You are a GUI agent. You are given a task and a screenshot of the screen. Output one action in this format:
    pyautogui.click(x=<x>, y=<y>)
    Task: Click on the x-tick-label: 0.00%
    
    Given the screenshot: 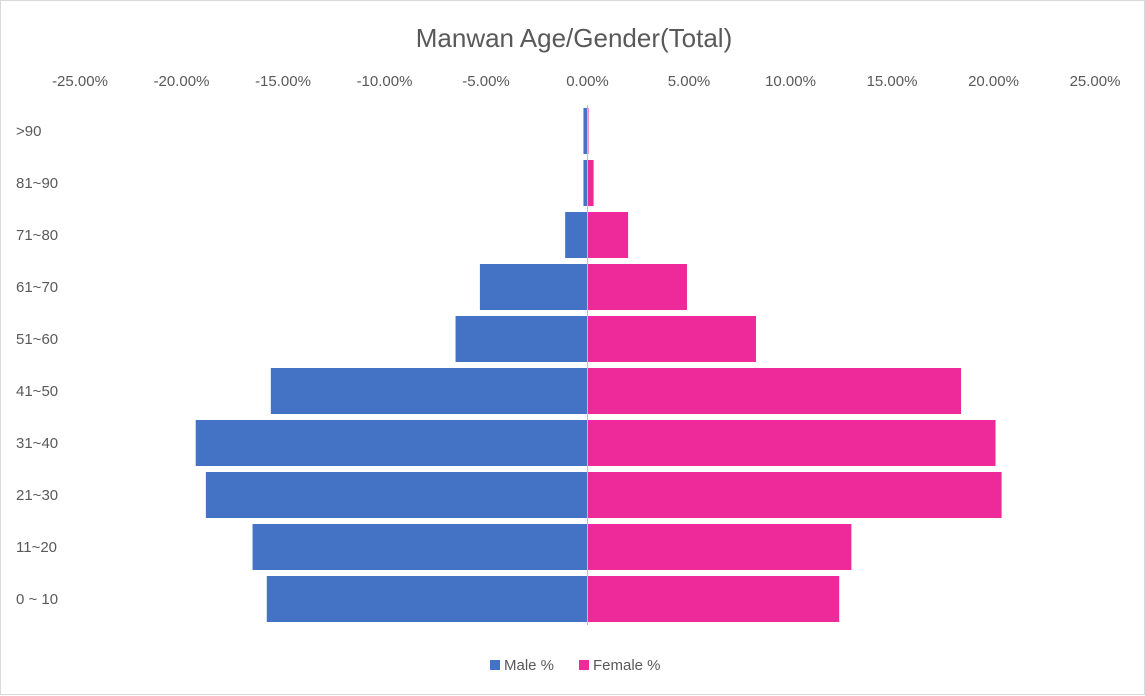 What is the action you would take?
    pyautogui.click(x=587, y=81)
    